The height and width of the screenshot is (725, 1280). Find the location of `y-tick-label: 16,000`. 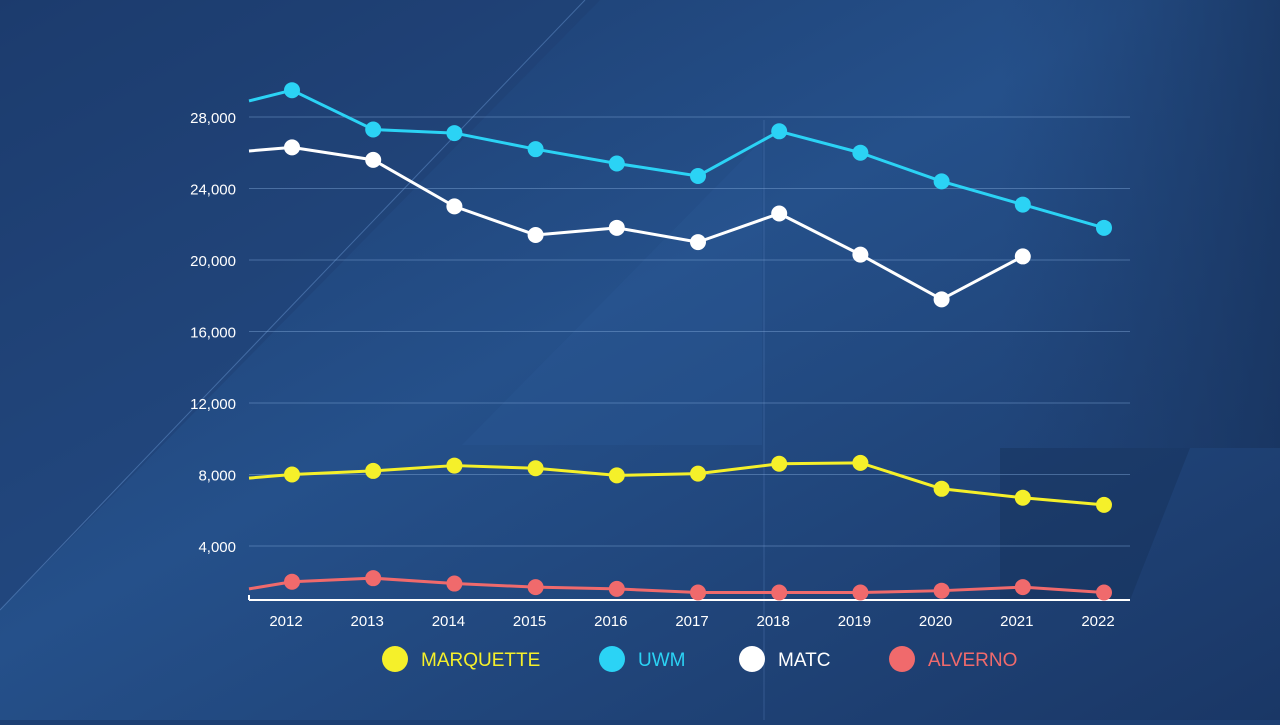

y-tick-label: 16,000 is located at coordinates (213, 333).